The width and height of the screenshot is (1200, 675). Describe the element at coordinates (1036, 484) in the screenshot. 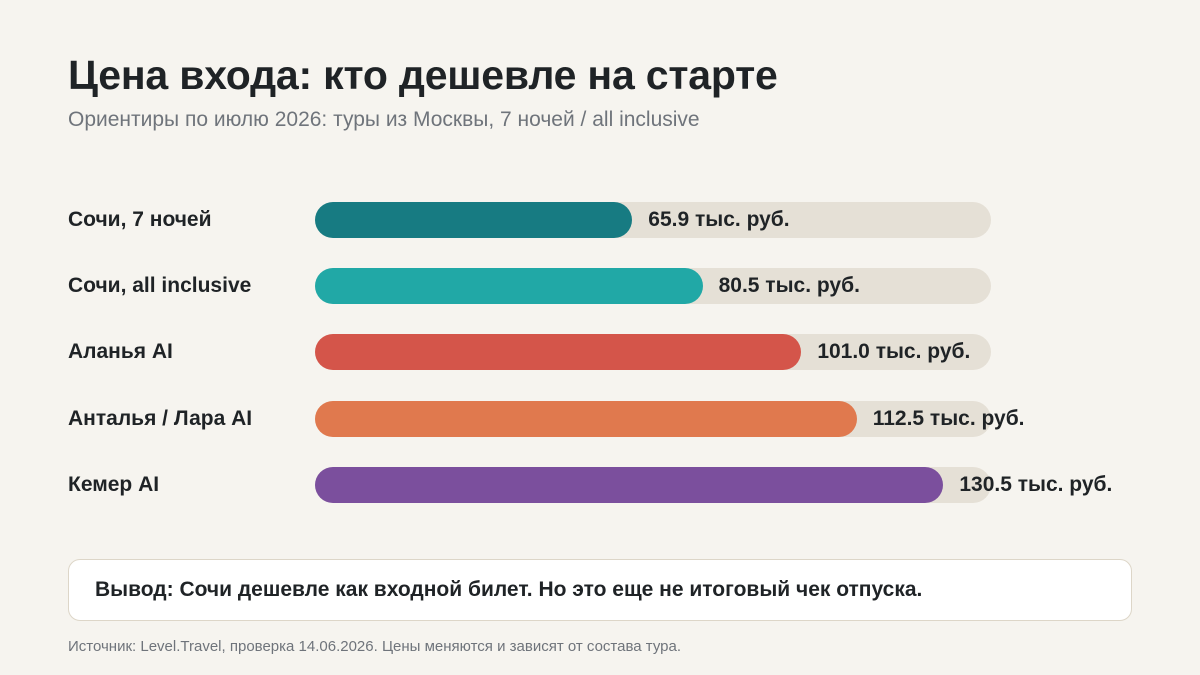

I see `value-label: 130.5 тыс. руб.` at that location.